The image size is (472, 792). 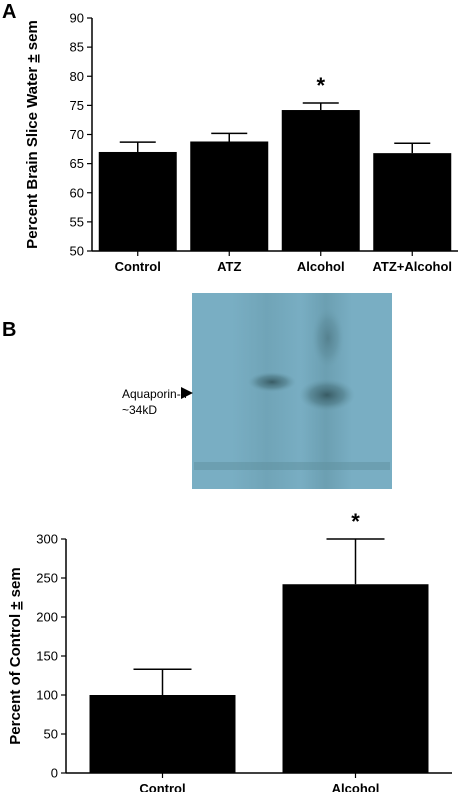 What do you see at coordinates (229, 266) in the screenshot?
I see `x-category-label: ATZ` at bounding box center [229, 266].